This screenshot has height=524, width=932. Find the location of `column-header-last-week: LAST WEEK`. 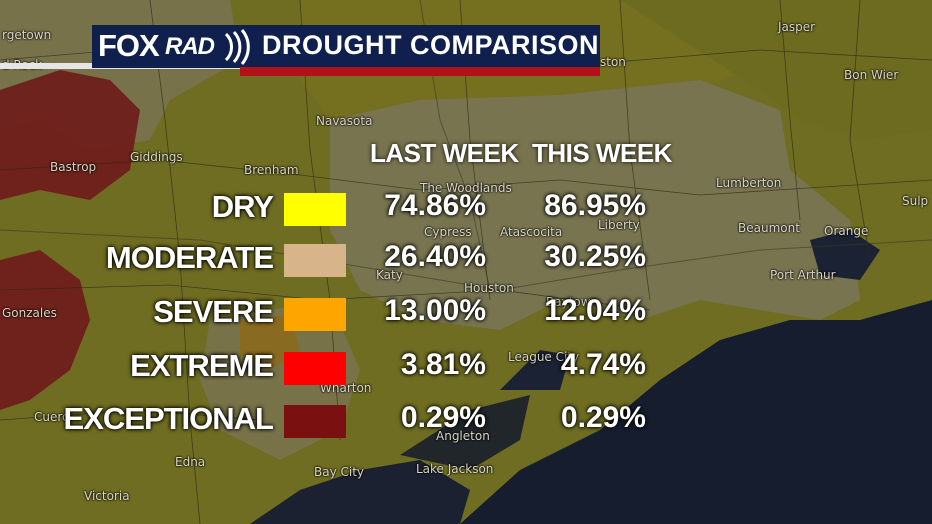

column-header-last-week: LAST WEEK is located at coordinates (444, 153).